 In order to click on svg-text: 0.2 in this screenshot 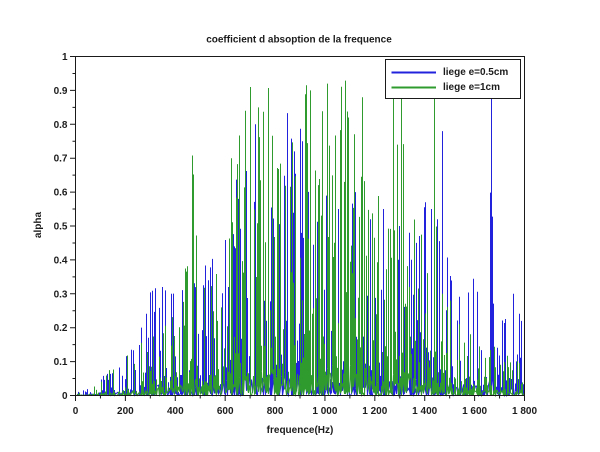, I will do `click(61, 328)`.